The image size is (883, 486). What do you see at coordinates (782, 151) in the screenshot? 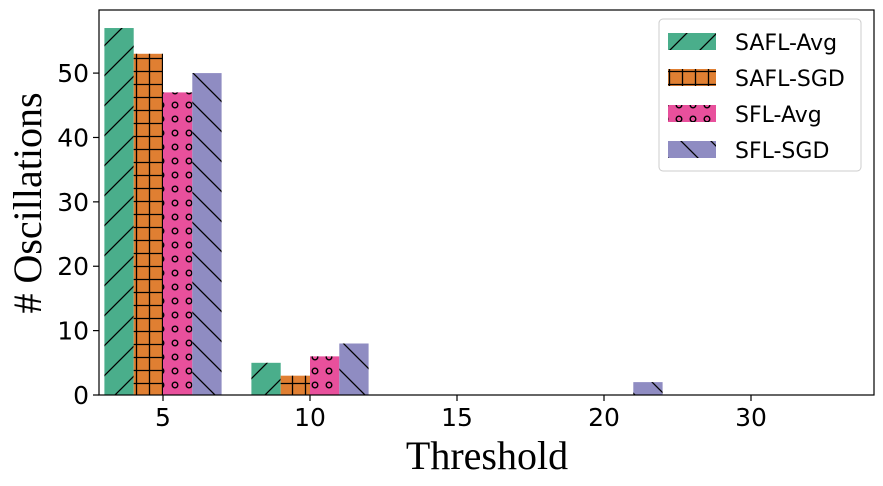
I see `legend-label: SFL-SGD` at bounding box center [782, 151].